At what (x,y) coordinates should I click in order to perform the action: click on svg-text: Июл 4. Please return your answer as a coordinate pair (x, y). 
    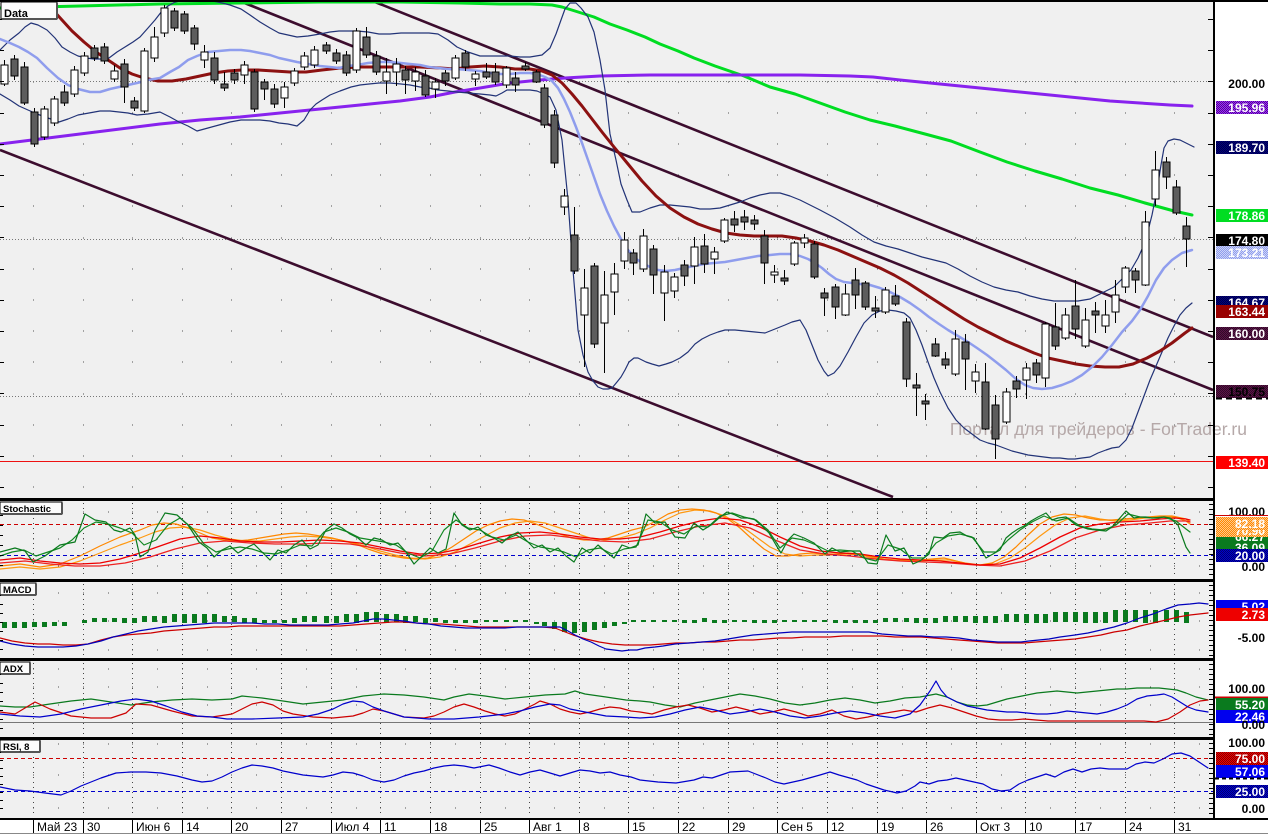
    Looking at the image, I should click on (352, 827).